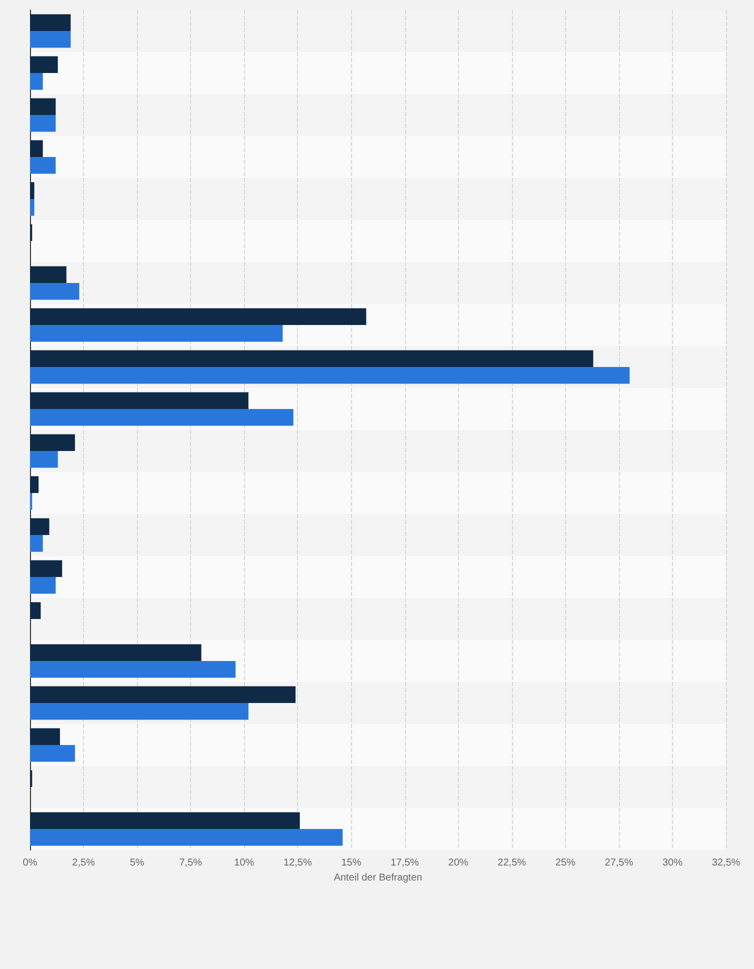 This screenshot has width=754, height=969. I want to click on x-tick-label: 7,5%, so click(190, 863).